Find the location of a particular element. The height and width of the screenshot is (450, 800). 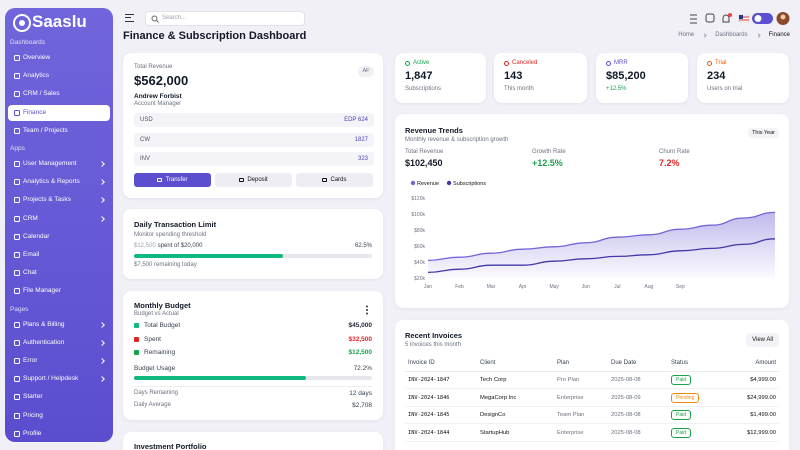

spent-of: spent of $20,000 is located at coordinates (180, 246).